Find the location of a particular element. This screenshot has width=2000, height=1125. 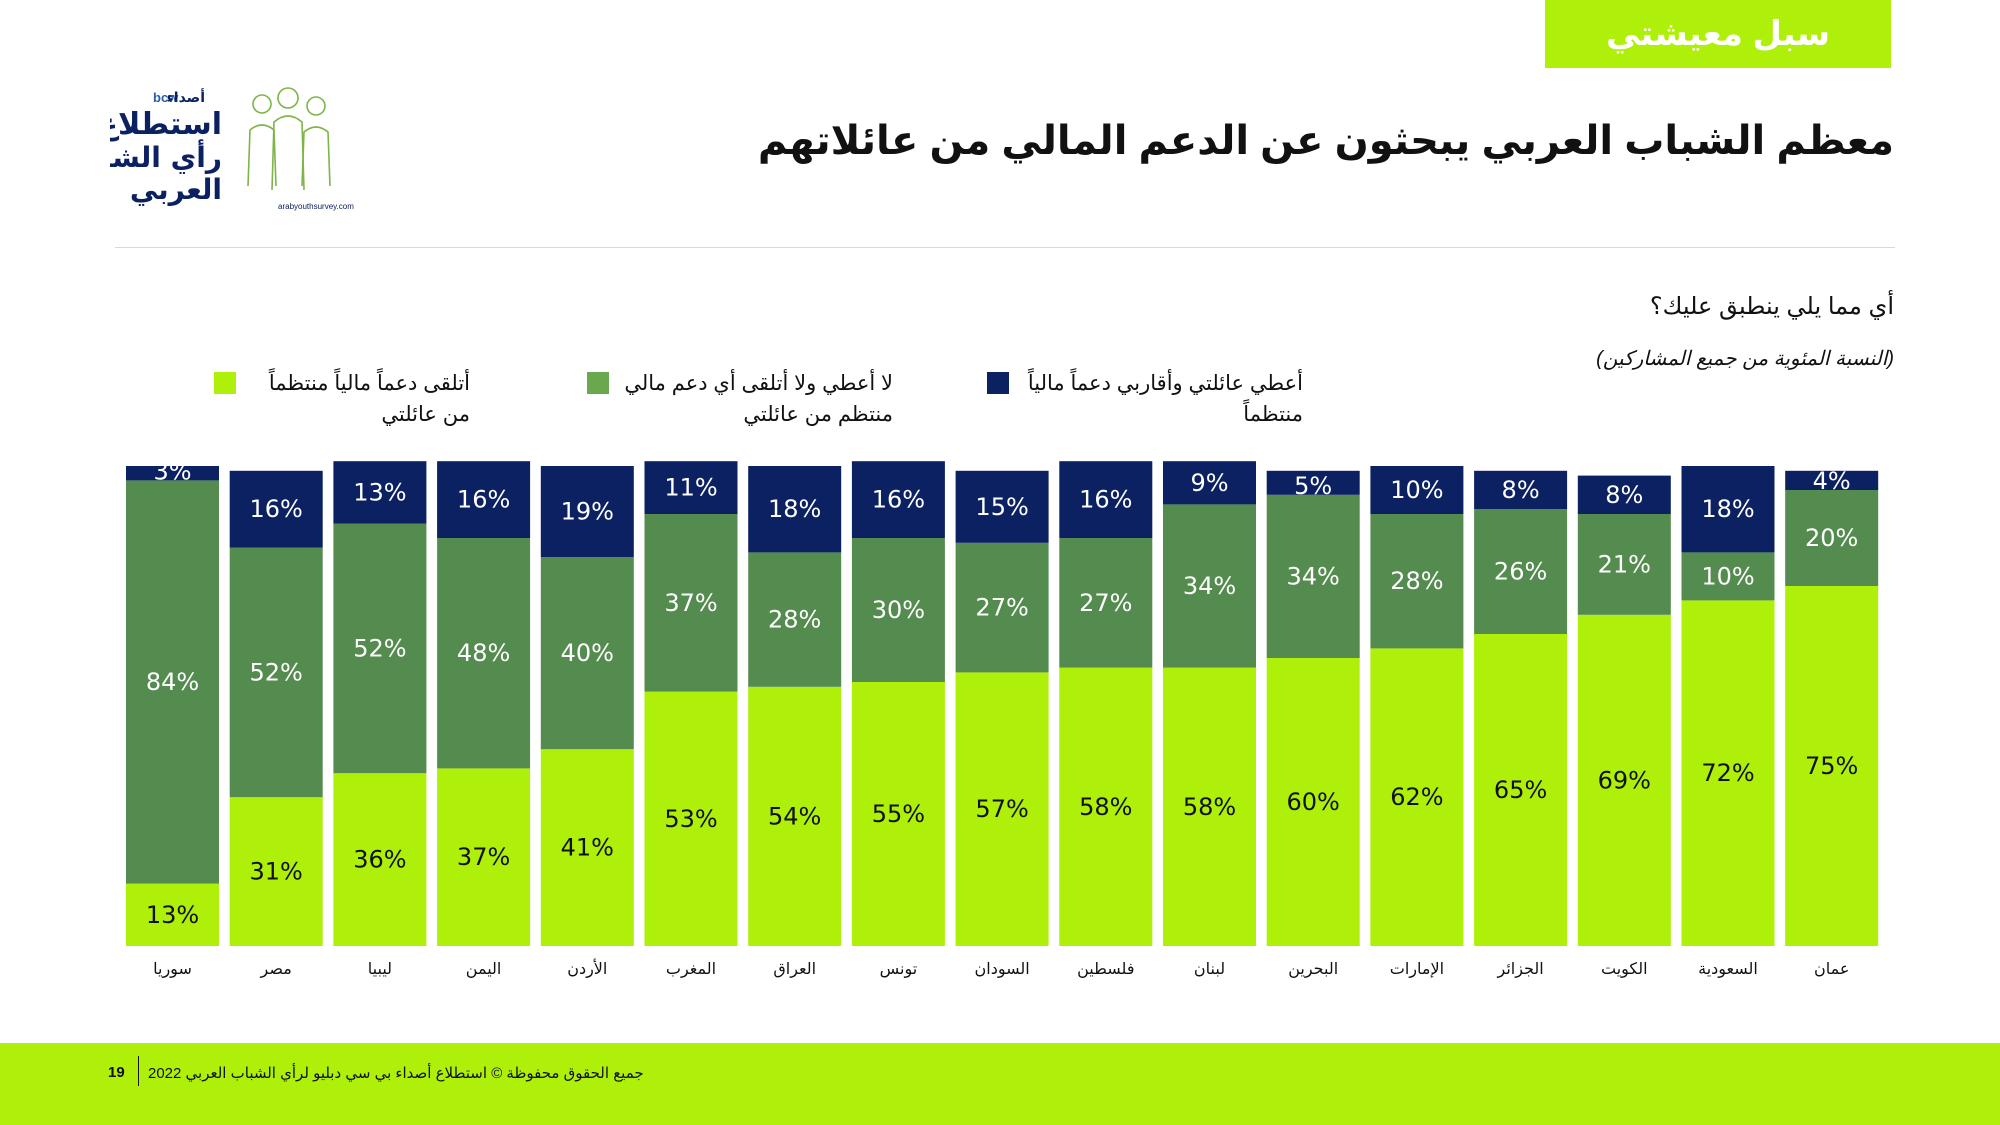

data-label: 30% is located at coordinates (898, 610).